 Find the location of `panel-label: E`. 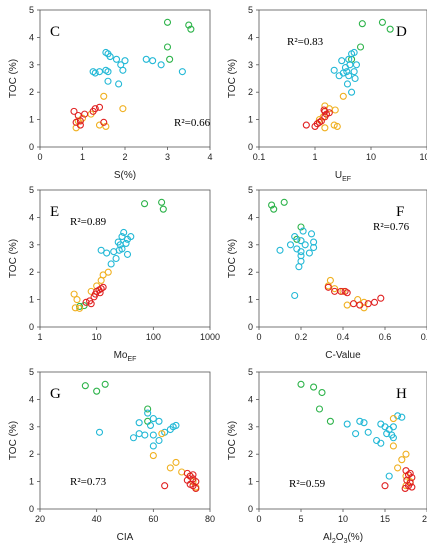

panel-label: E is located at coordinates (54, 212).